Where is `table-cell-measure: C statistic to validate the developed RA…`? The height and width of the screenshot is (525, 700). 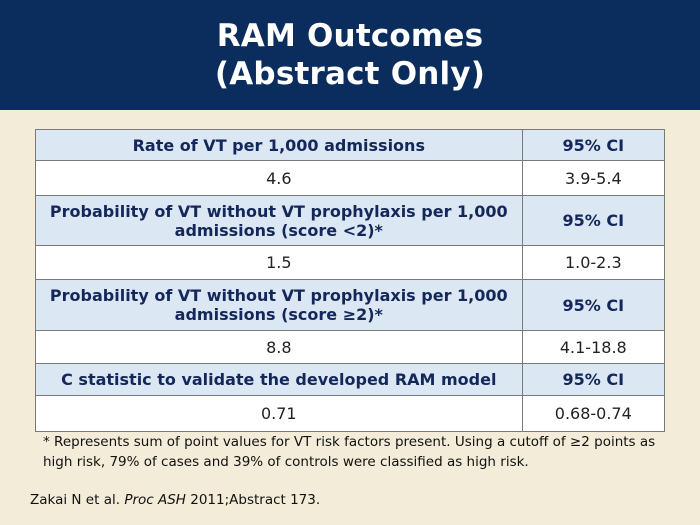 table-cell-measure: C statistic to validate the developed RA… is located at coordinates (279, 379).